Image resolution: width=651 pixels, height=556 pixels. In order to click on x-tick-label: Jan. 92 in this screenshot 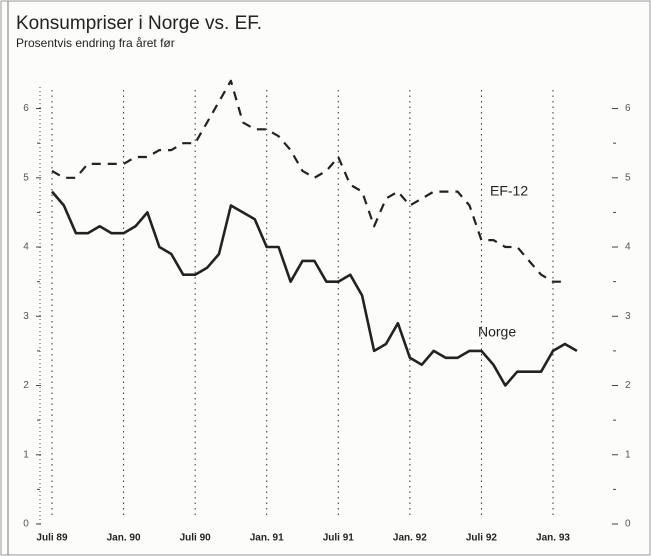, I will do `click(410, 538)`.